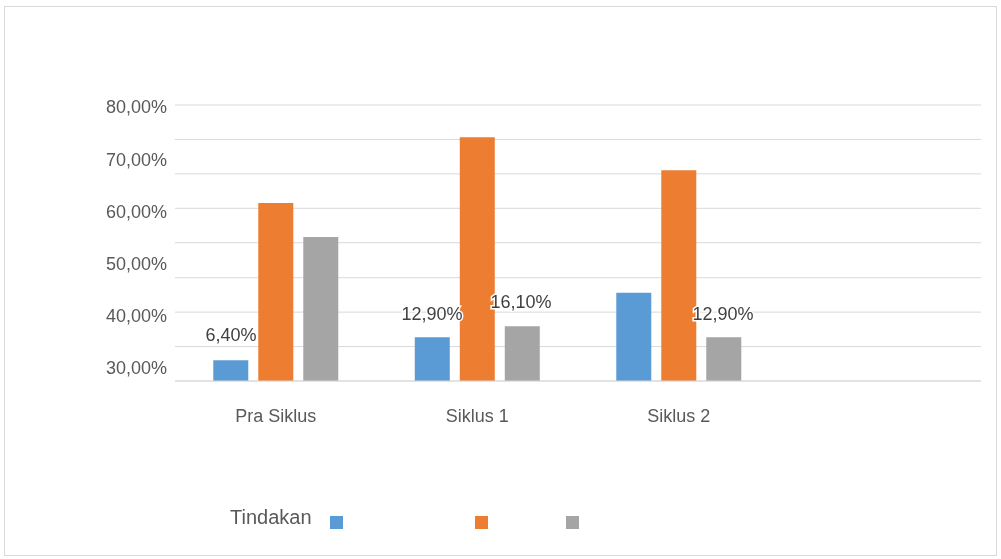 This screenshot has height=559, width=1001. I want to click on x-tick-label: Pra Siklus, so click(276, 415).